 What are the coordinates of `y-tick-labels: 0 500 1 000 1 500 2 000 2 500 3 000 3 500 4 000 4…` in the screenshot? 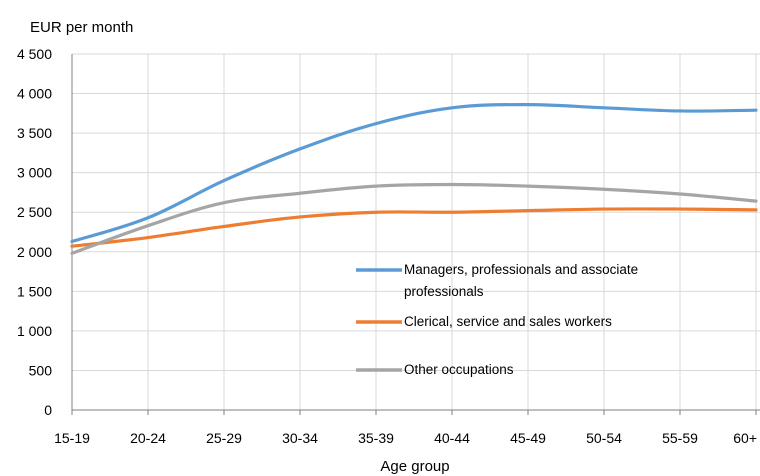 It's located at (34, 232).